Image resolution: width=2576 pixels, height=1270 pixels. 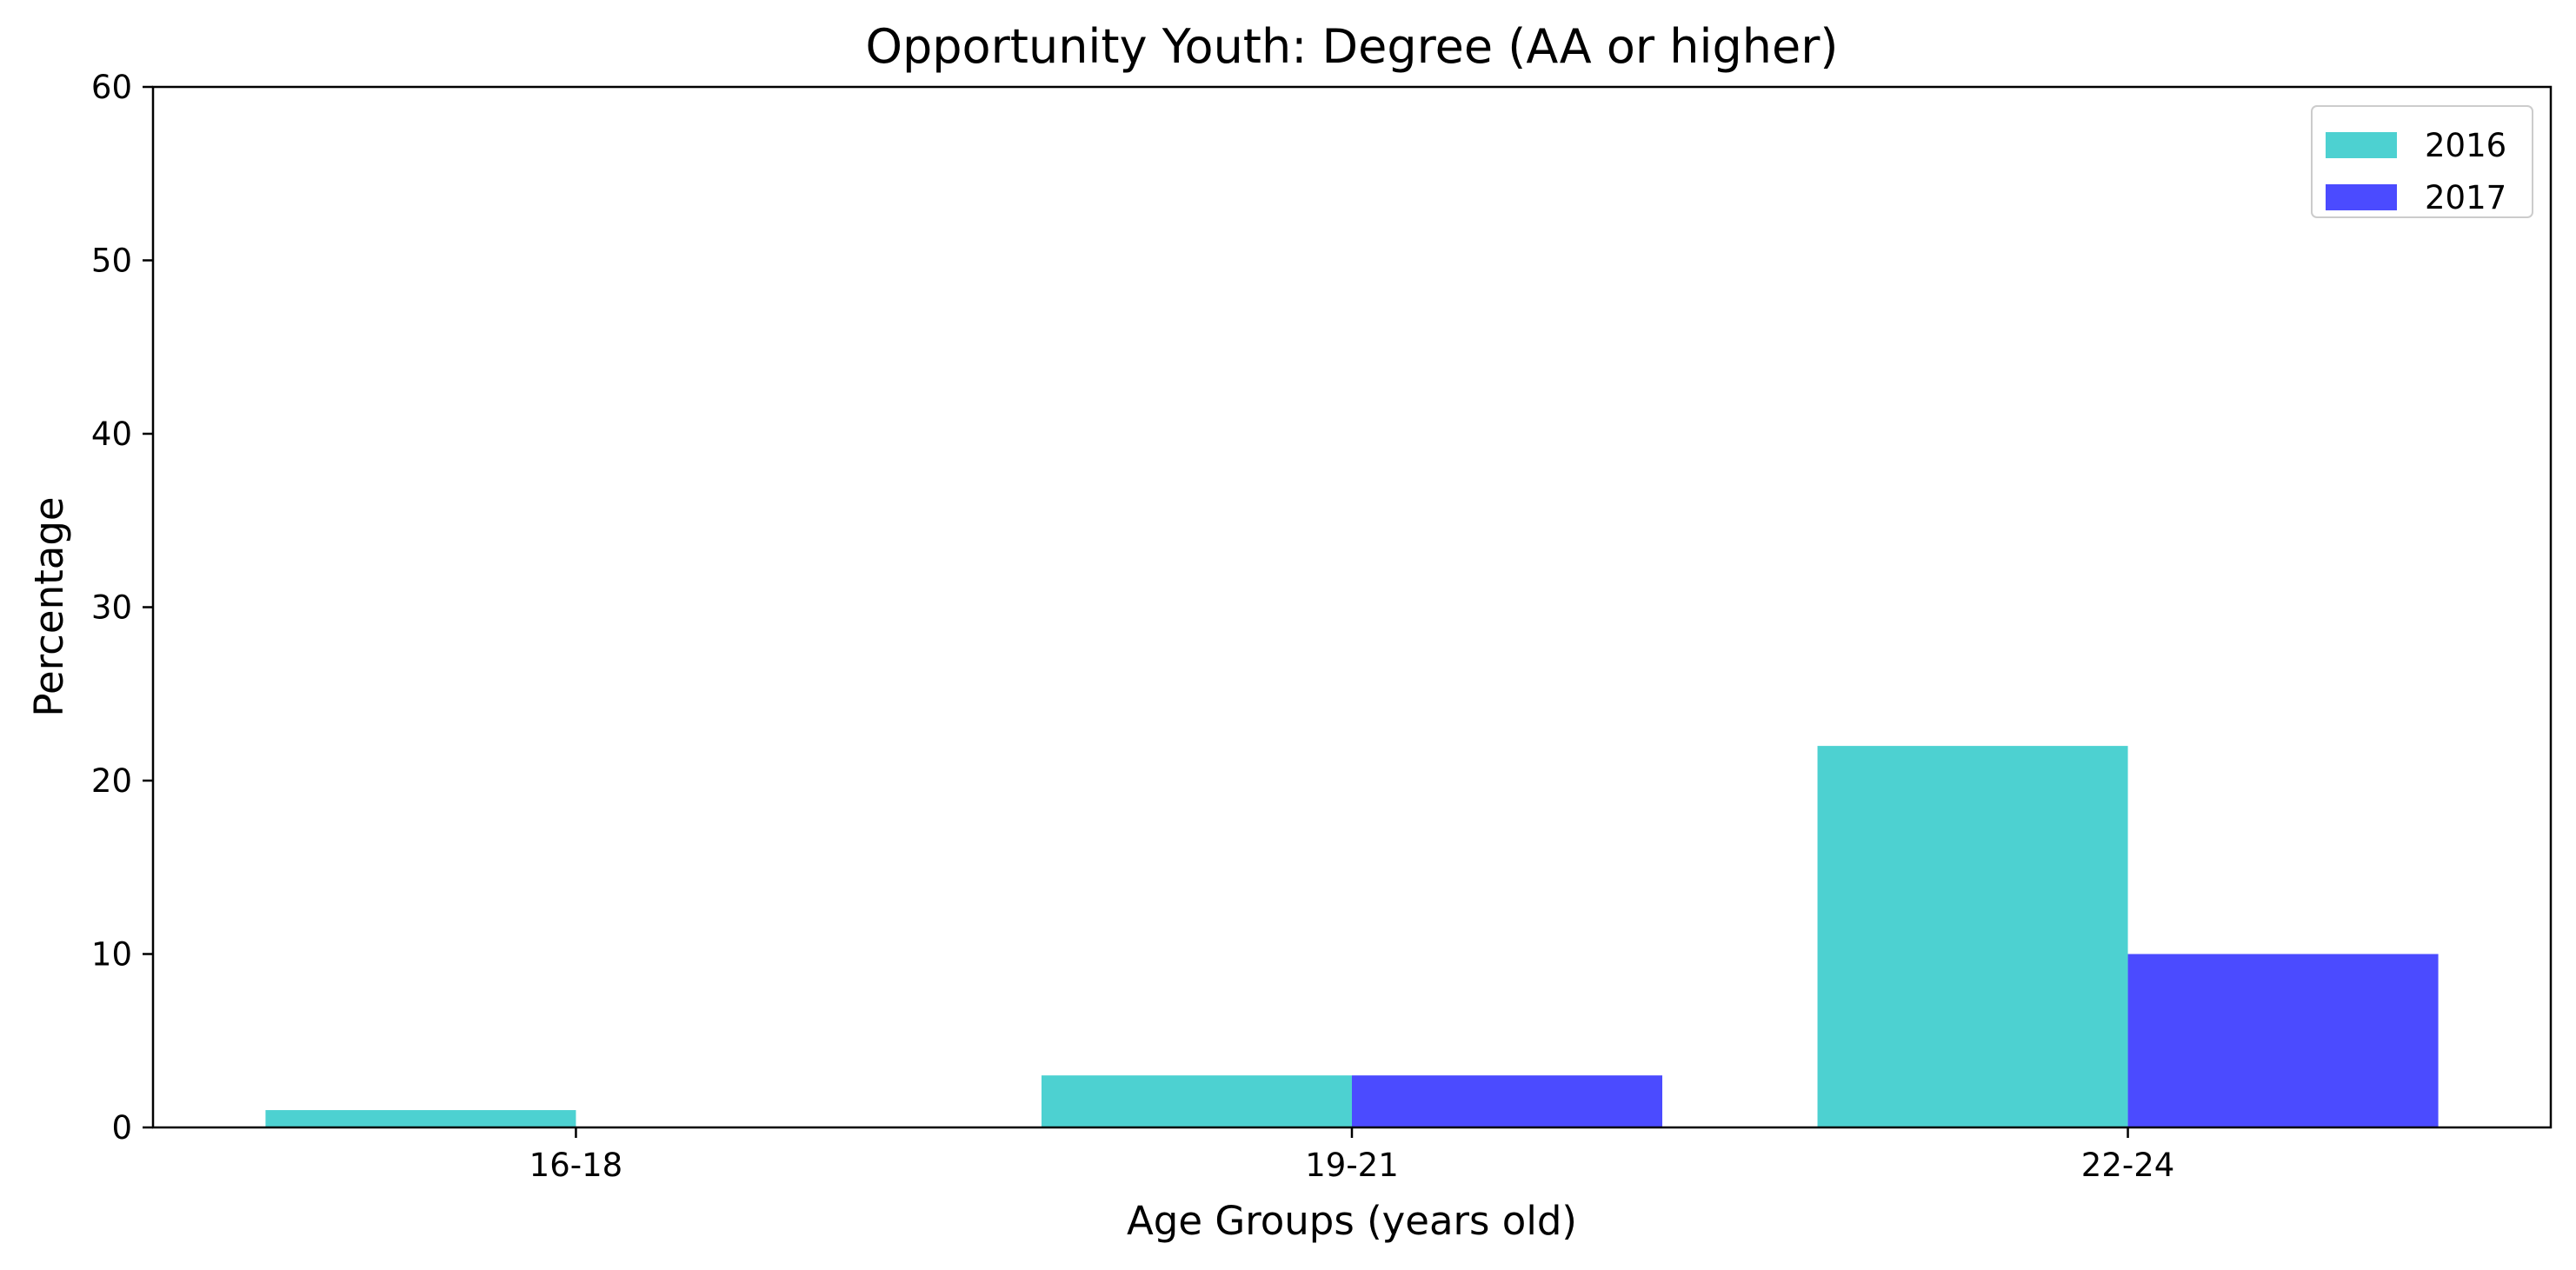 I want to click on legend-label: 2016, so click(x=2465, y=146).